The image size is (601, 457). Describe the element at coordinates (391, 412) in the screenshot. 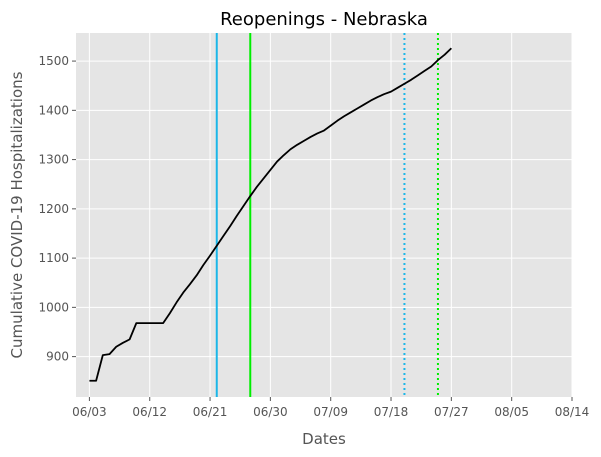

I see `x-tick-label: 07/18` at that location.